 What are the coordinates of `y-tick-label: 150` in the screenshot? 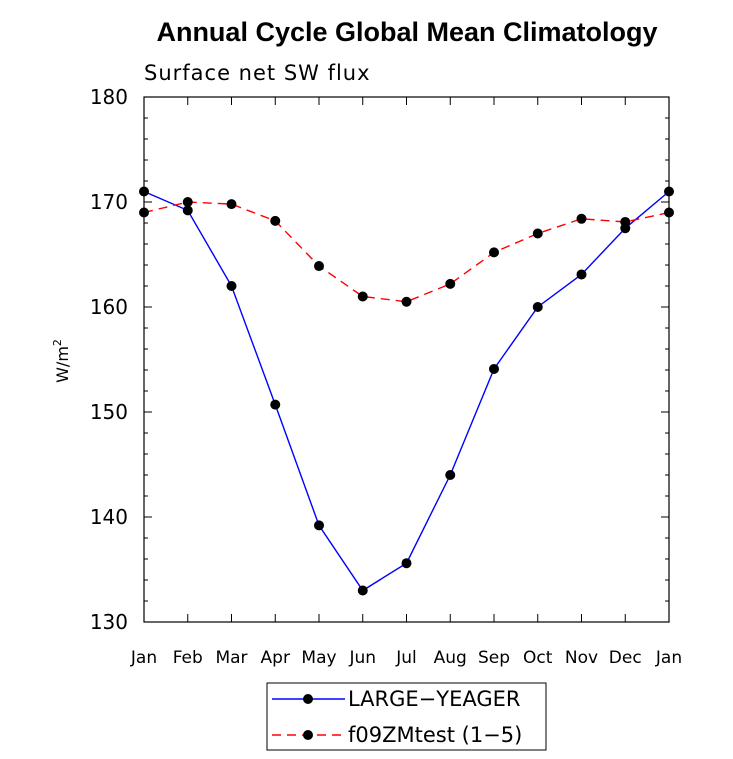 It's located at (109, 412).